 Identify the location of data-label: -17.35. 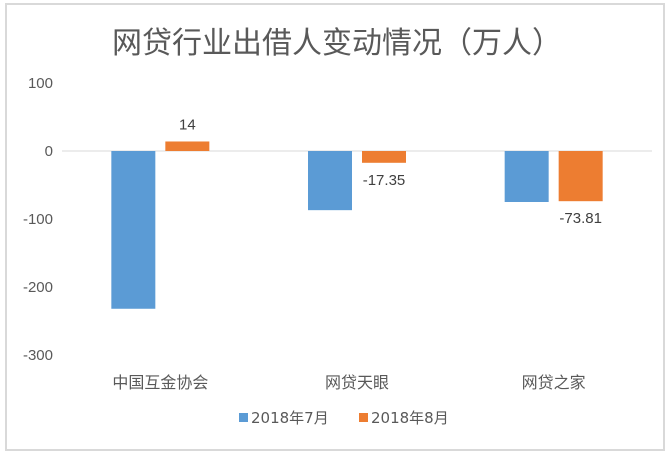
(384, 180).